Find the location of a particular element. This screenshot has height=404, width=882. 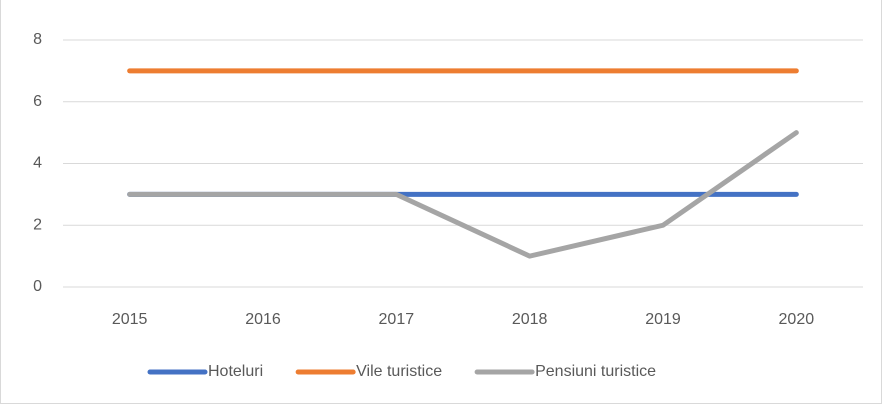

x-tick-label: 2020 is located at coordinates (797, 319).